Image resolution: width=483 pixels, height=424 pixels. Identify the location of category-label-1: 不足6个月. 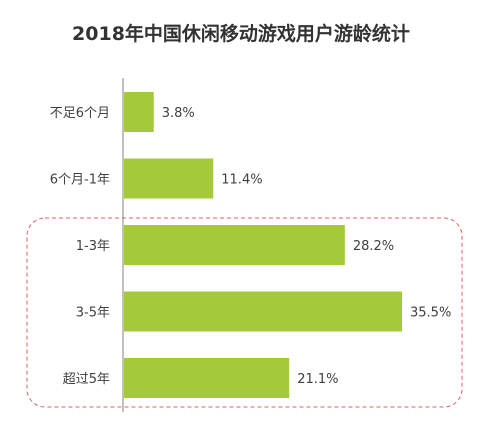
(80, 113).